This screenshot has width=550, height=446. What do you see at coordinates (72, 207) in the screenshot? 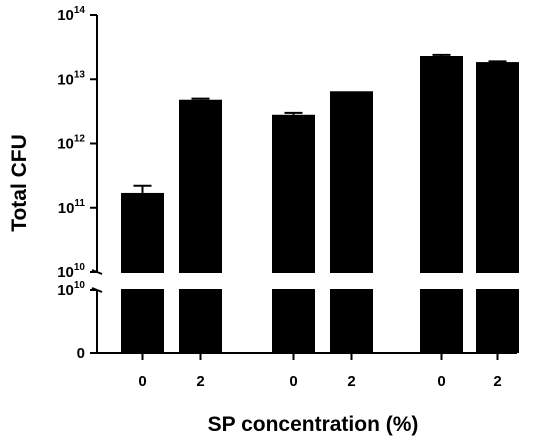
I see `y-tick-label: 1011` at bounding box center [72, 207].